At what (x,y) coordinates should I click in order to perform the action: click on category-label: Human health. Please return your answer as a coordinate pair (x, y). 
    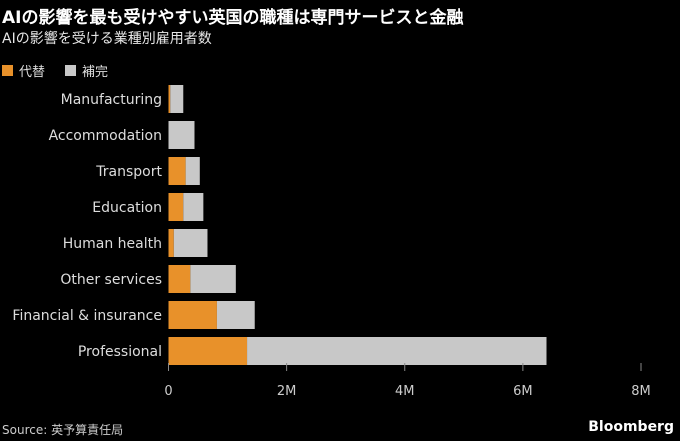
    Looking at the image, I should click on (112, 244).